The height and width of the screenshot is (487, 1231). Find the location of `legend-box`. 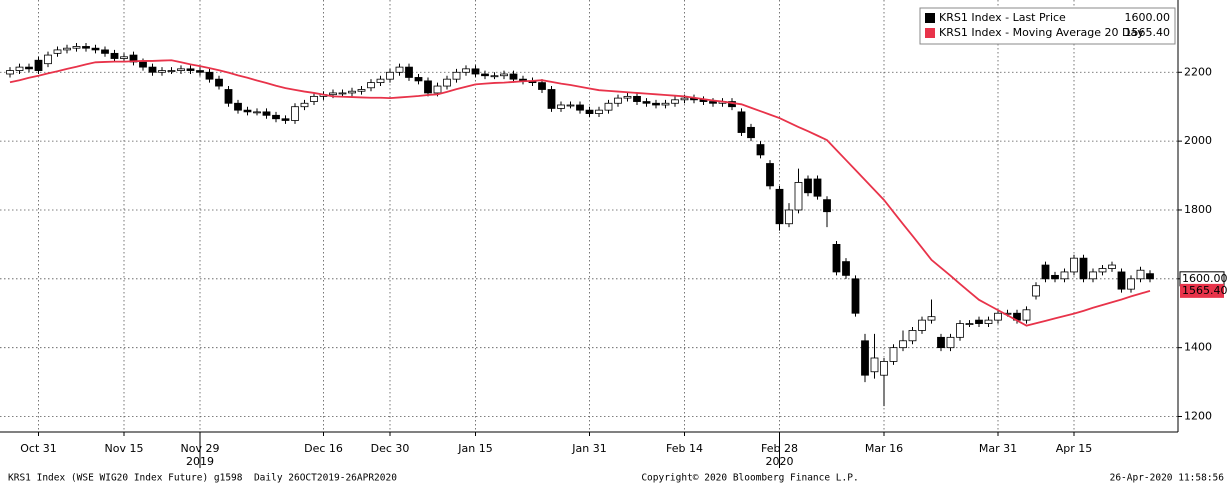

legend-box is located at coordinates (1047, 26).